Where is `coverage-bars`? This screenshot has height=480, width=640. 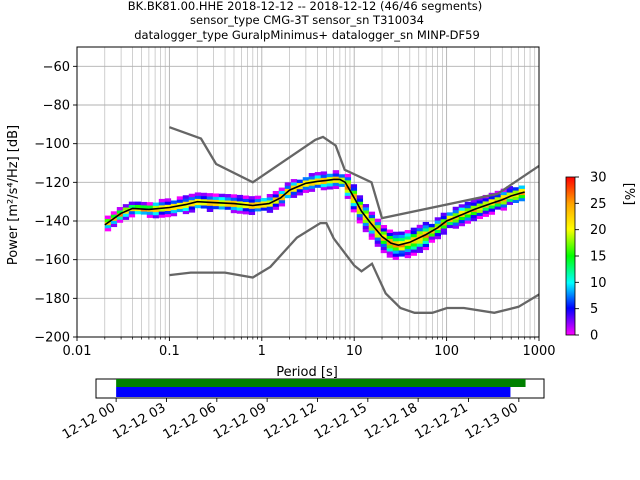
coverage-bars is located at coordinates (321, 388).